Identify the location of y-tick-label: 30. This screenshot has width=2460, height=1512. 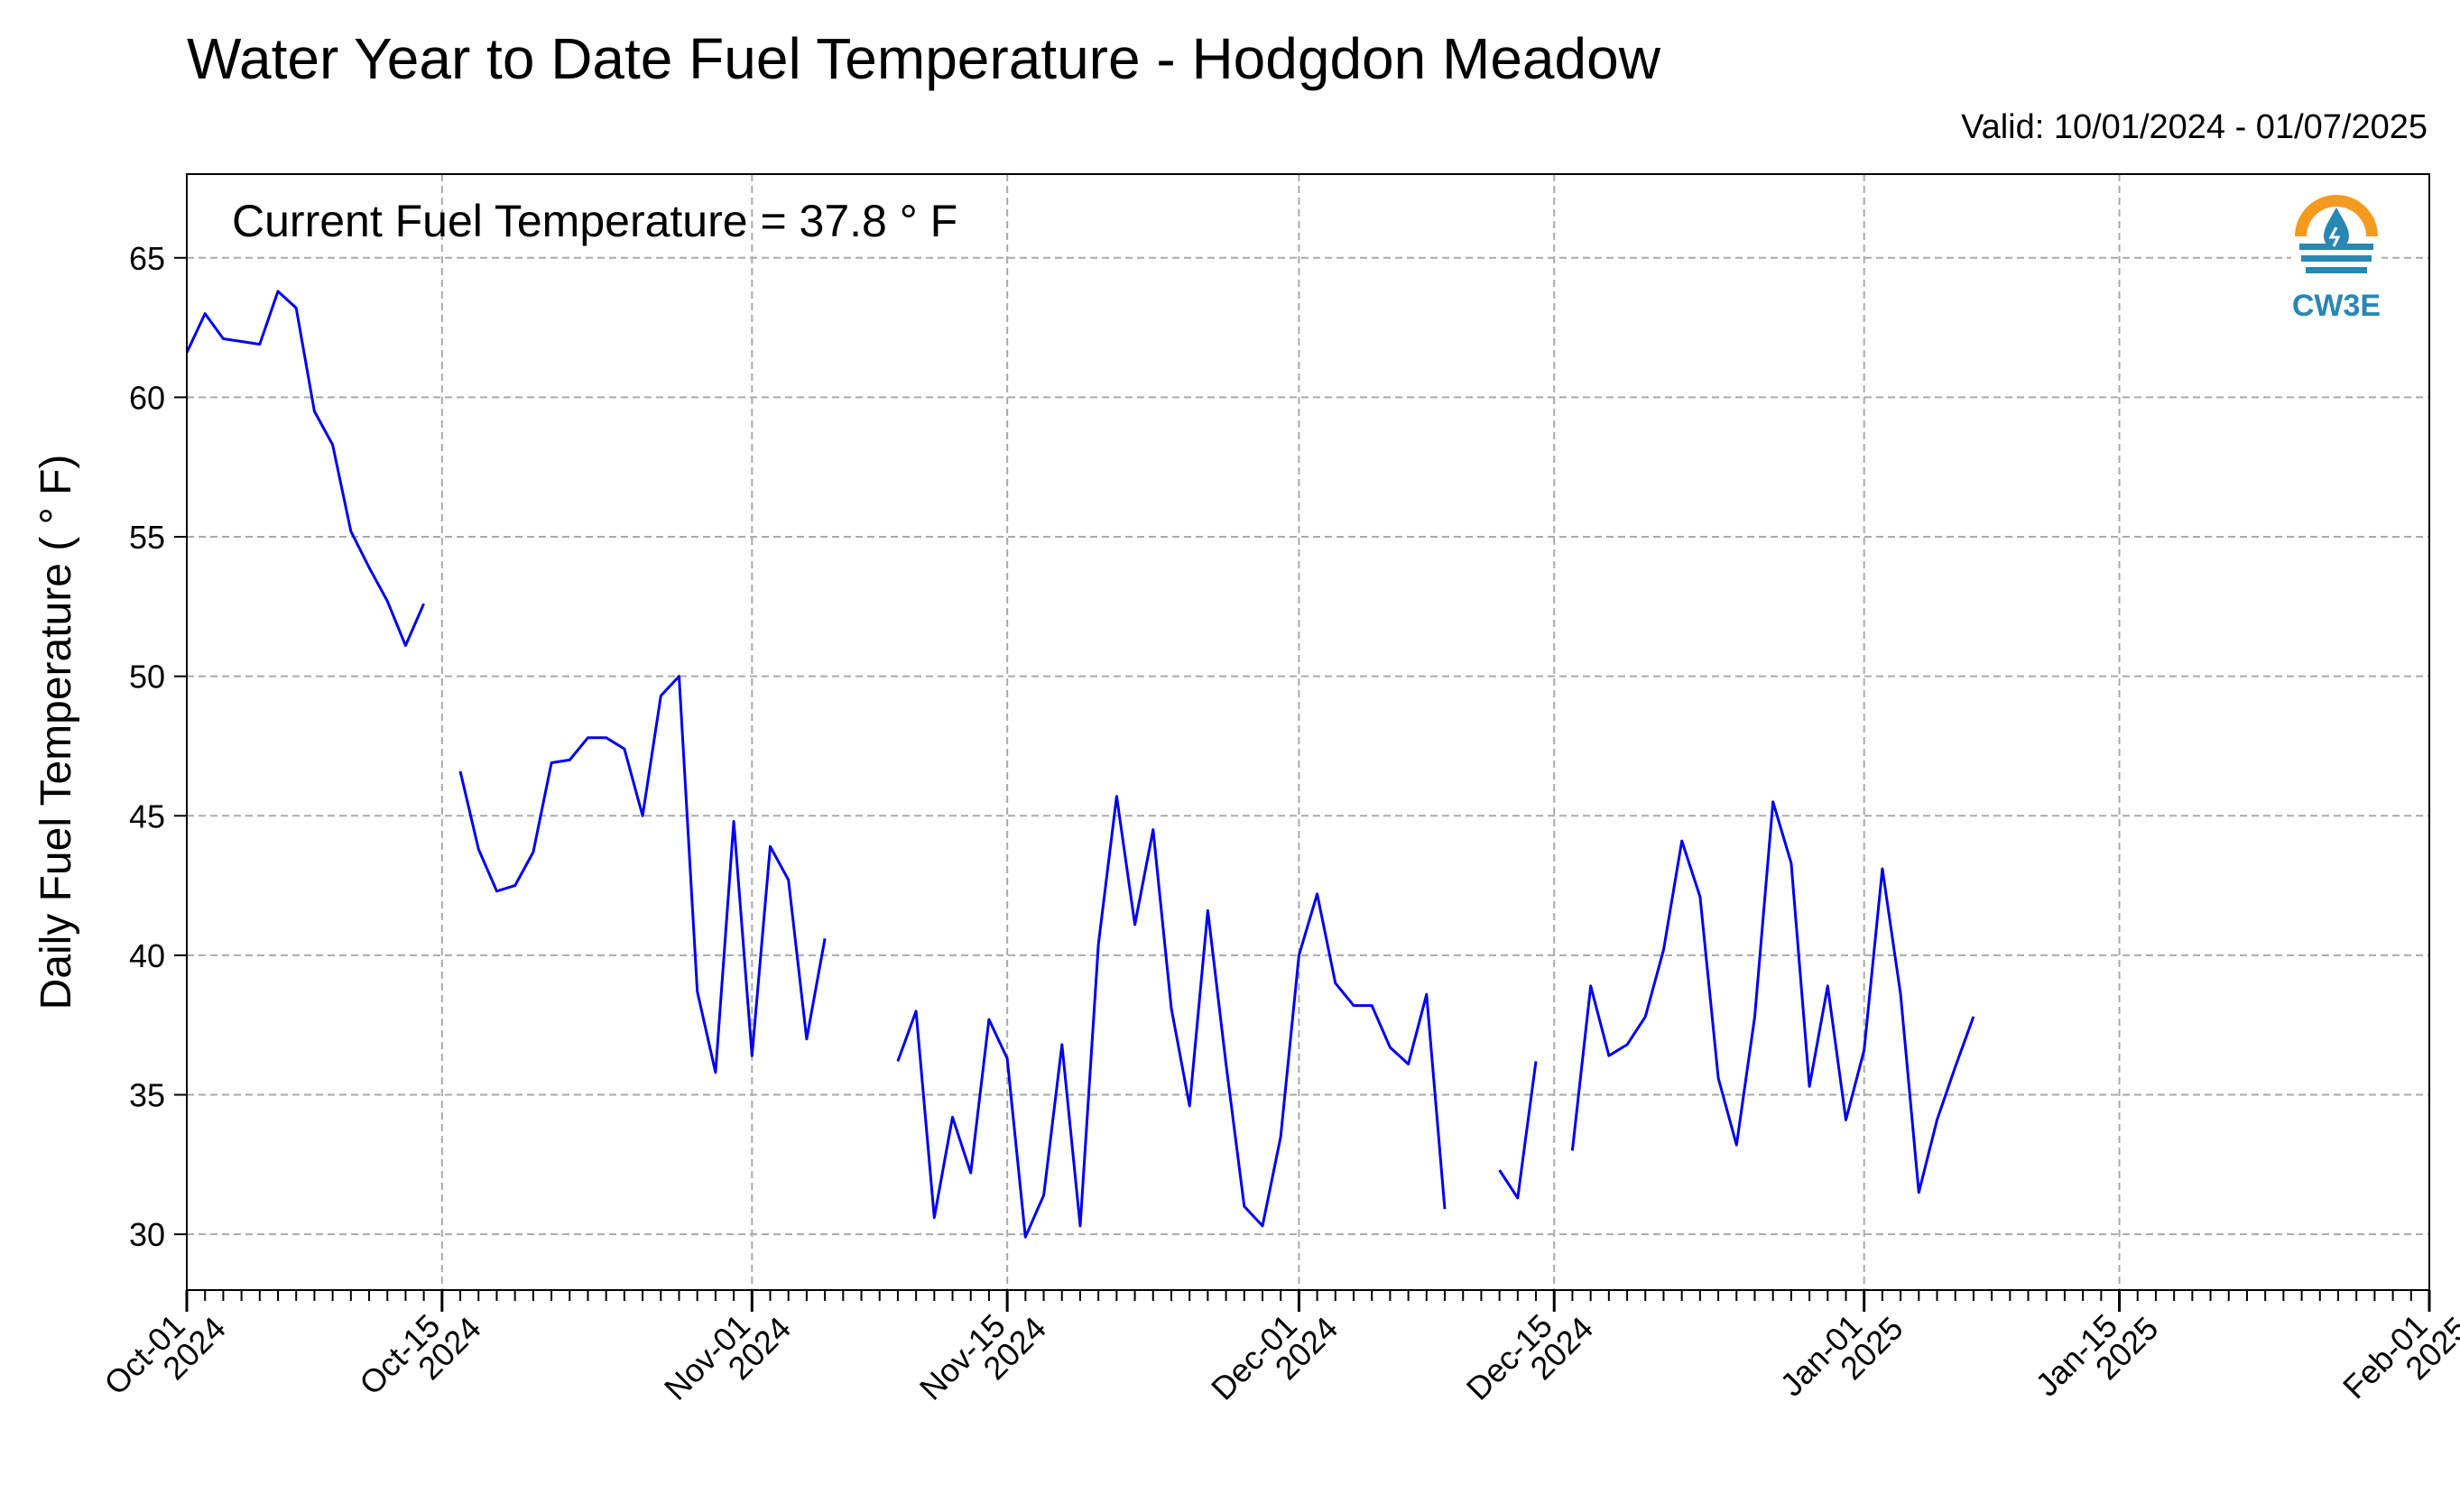
(147, 1234).